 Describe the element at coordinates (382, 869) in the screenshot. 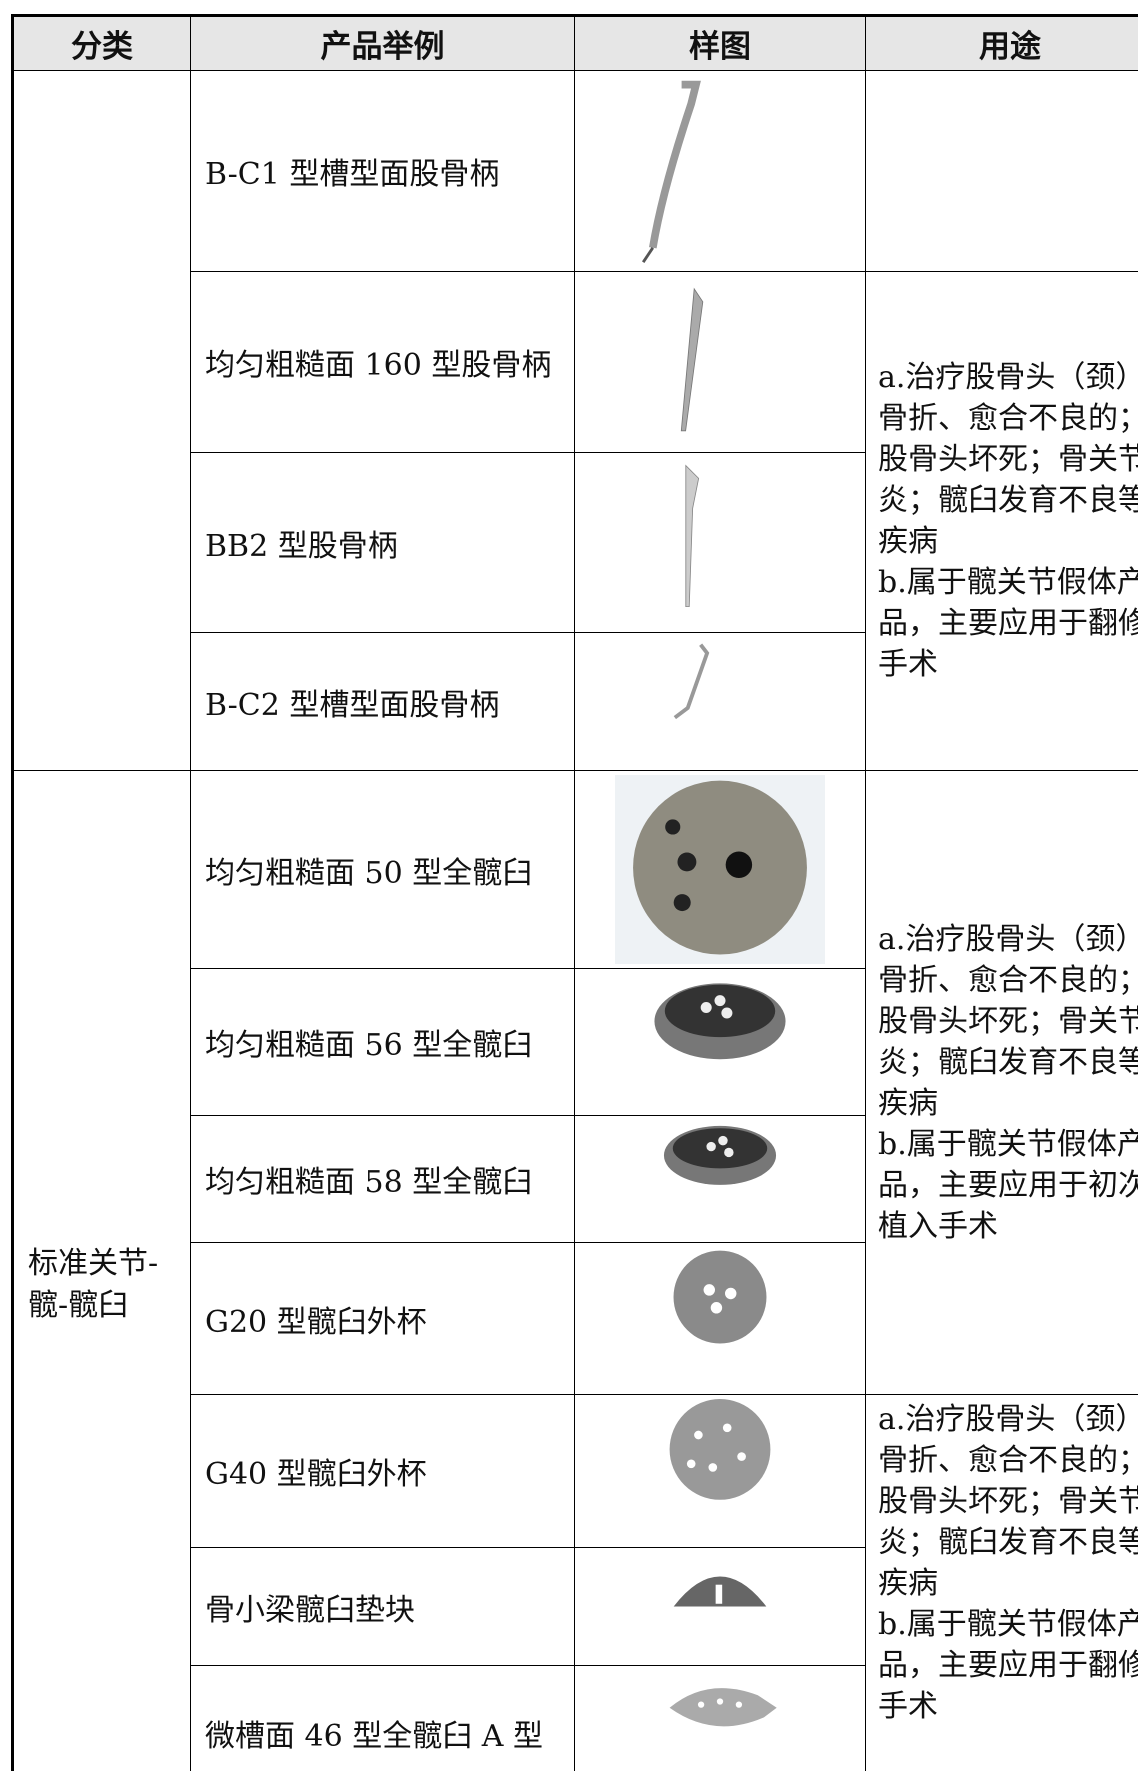

I see `product-cell: 均匀粗糙面 50 型全髋臼` at that location.